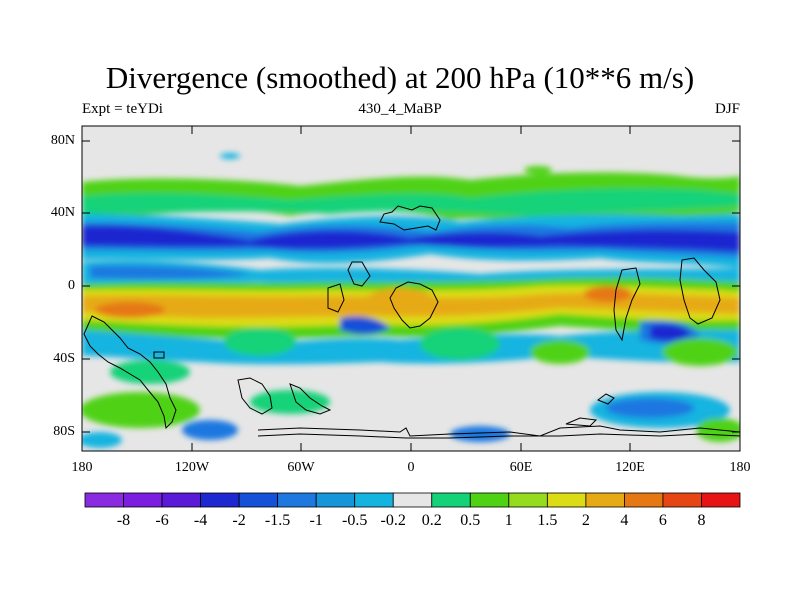 The height and width of the screenshot is (600, 800). What do you see at coordinates (64, 358) in the screenshot?
I see `y-tick-label: 40S` at bounding box center [64, 358].